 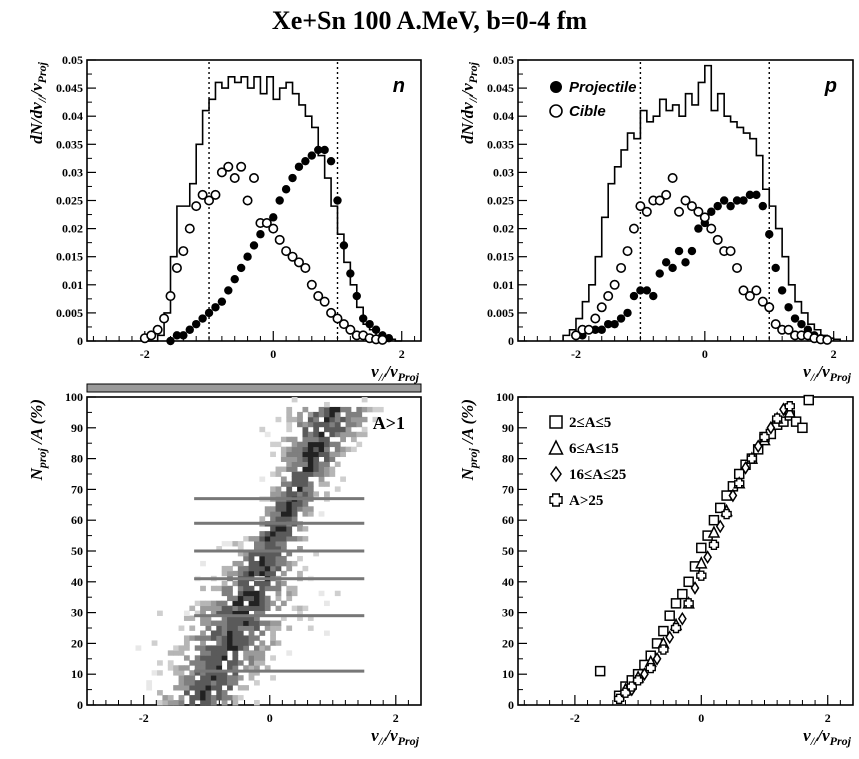 What do you see at coordinates (500, 144) in the screenshot?
I see `y-tick-label: 0.035` at bounding box center [500, 144].